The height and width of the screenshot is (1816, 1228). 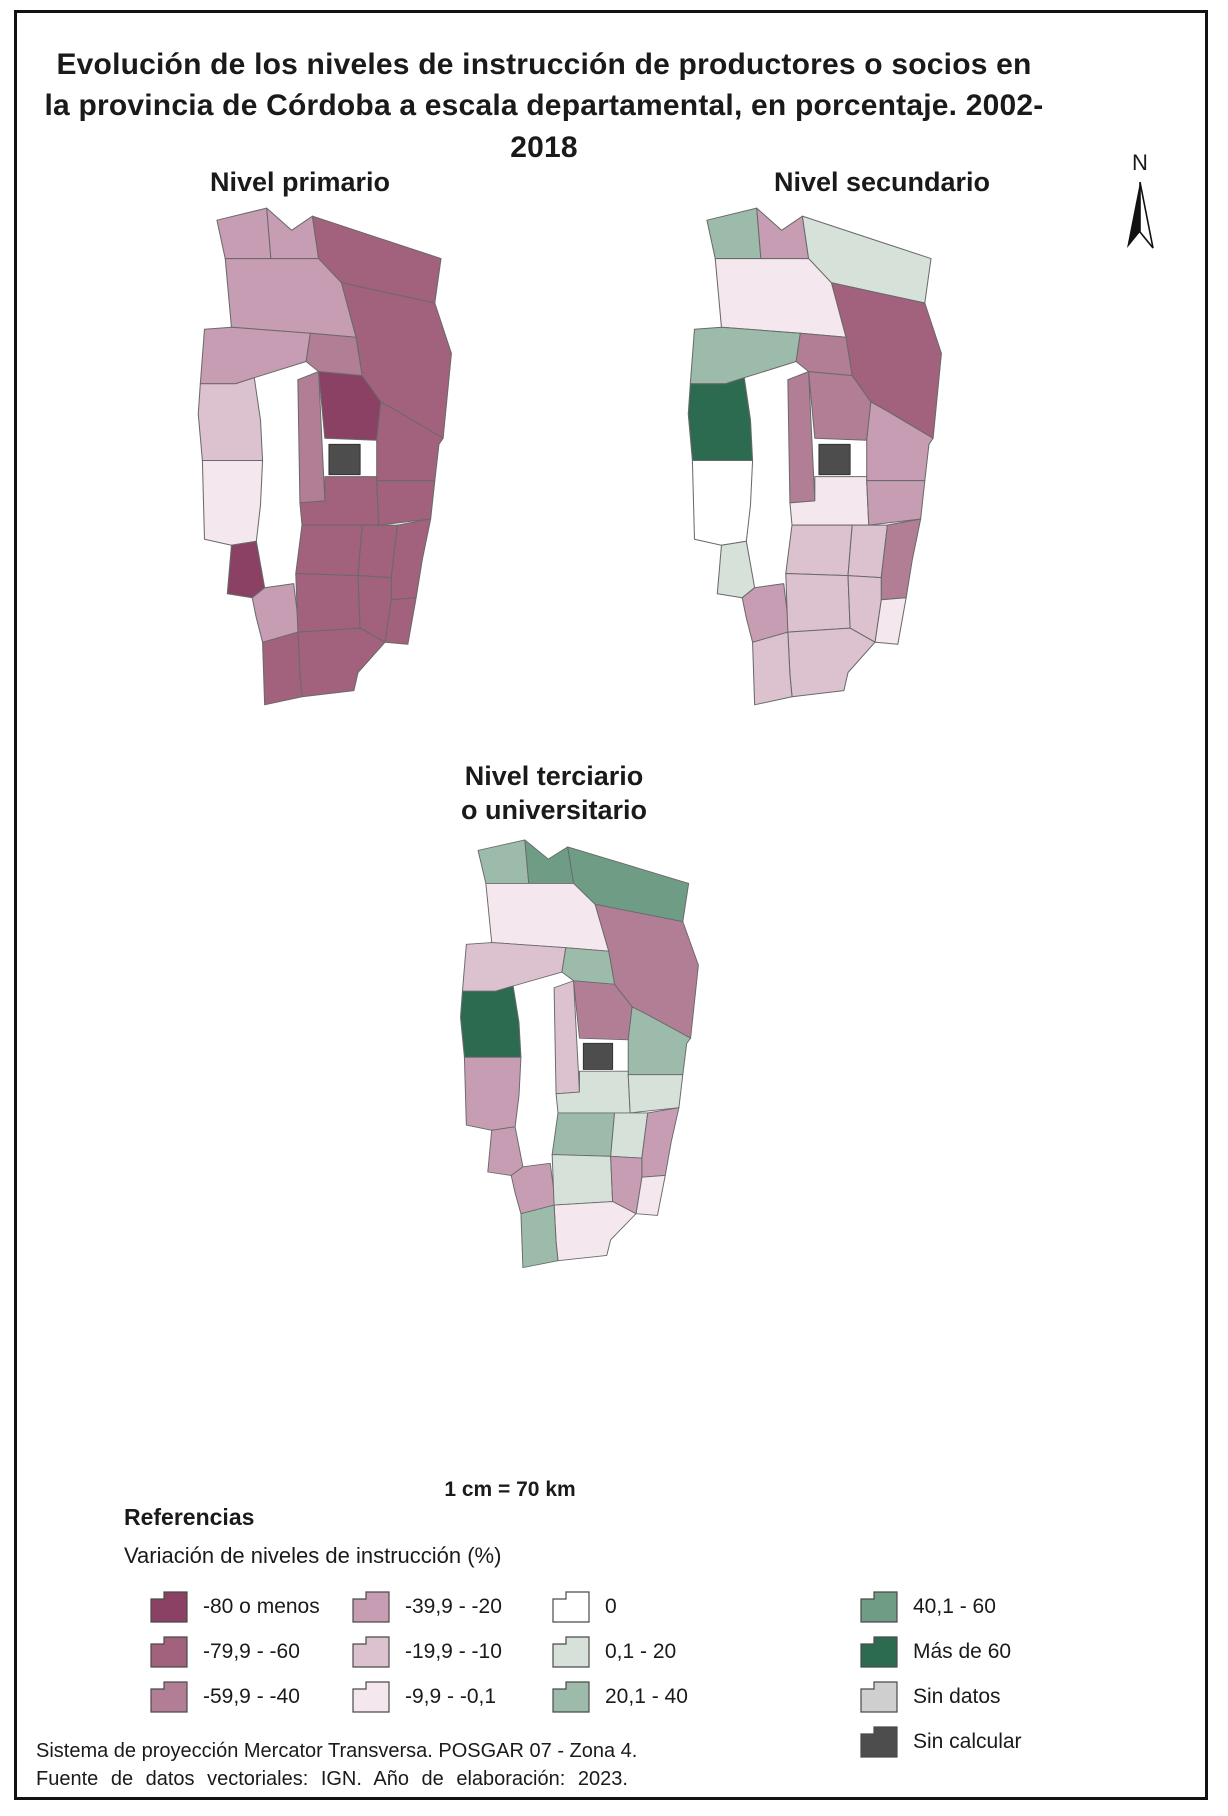 I want to click on map-title-nivel-secundario: Nivel secundario, so click(x=882, y=182).